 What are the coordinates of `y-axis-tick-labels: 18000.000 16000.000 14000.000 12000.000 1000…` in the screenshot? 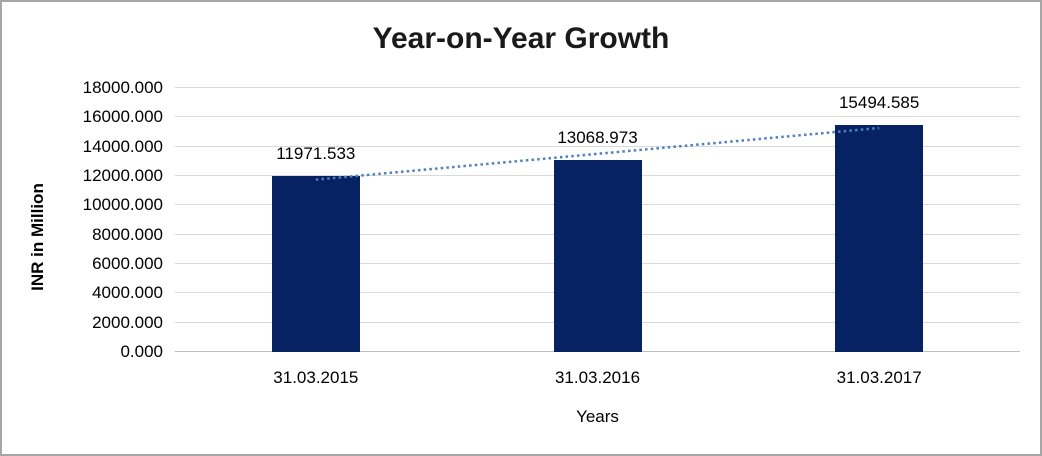 It's located at (82, 219).